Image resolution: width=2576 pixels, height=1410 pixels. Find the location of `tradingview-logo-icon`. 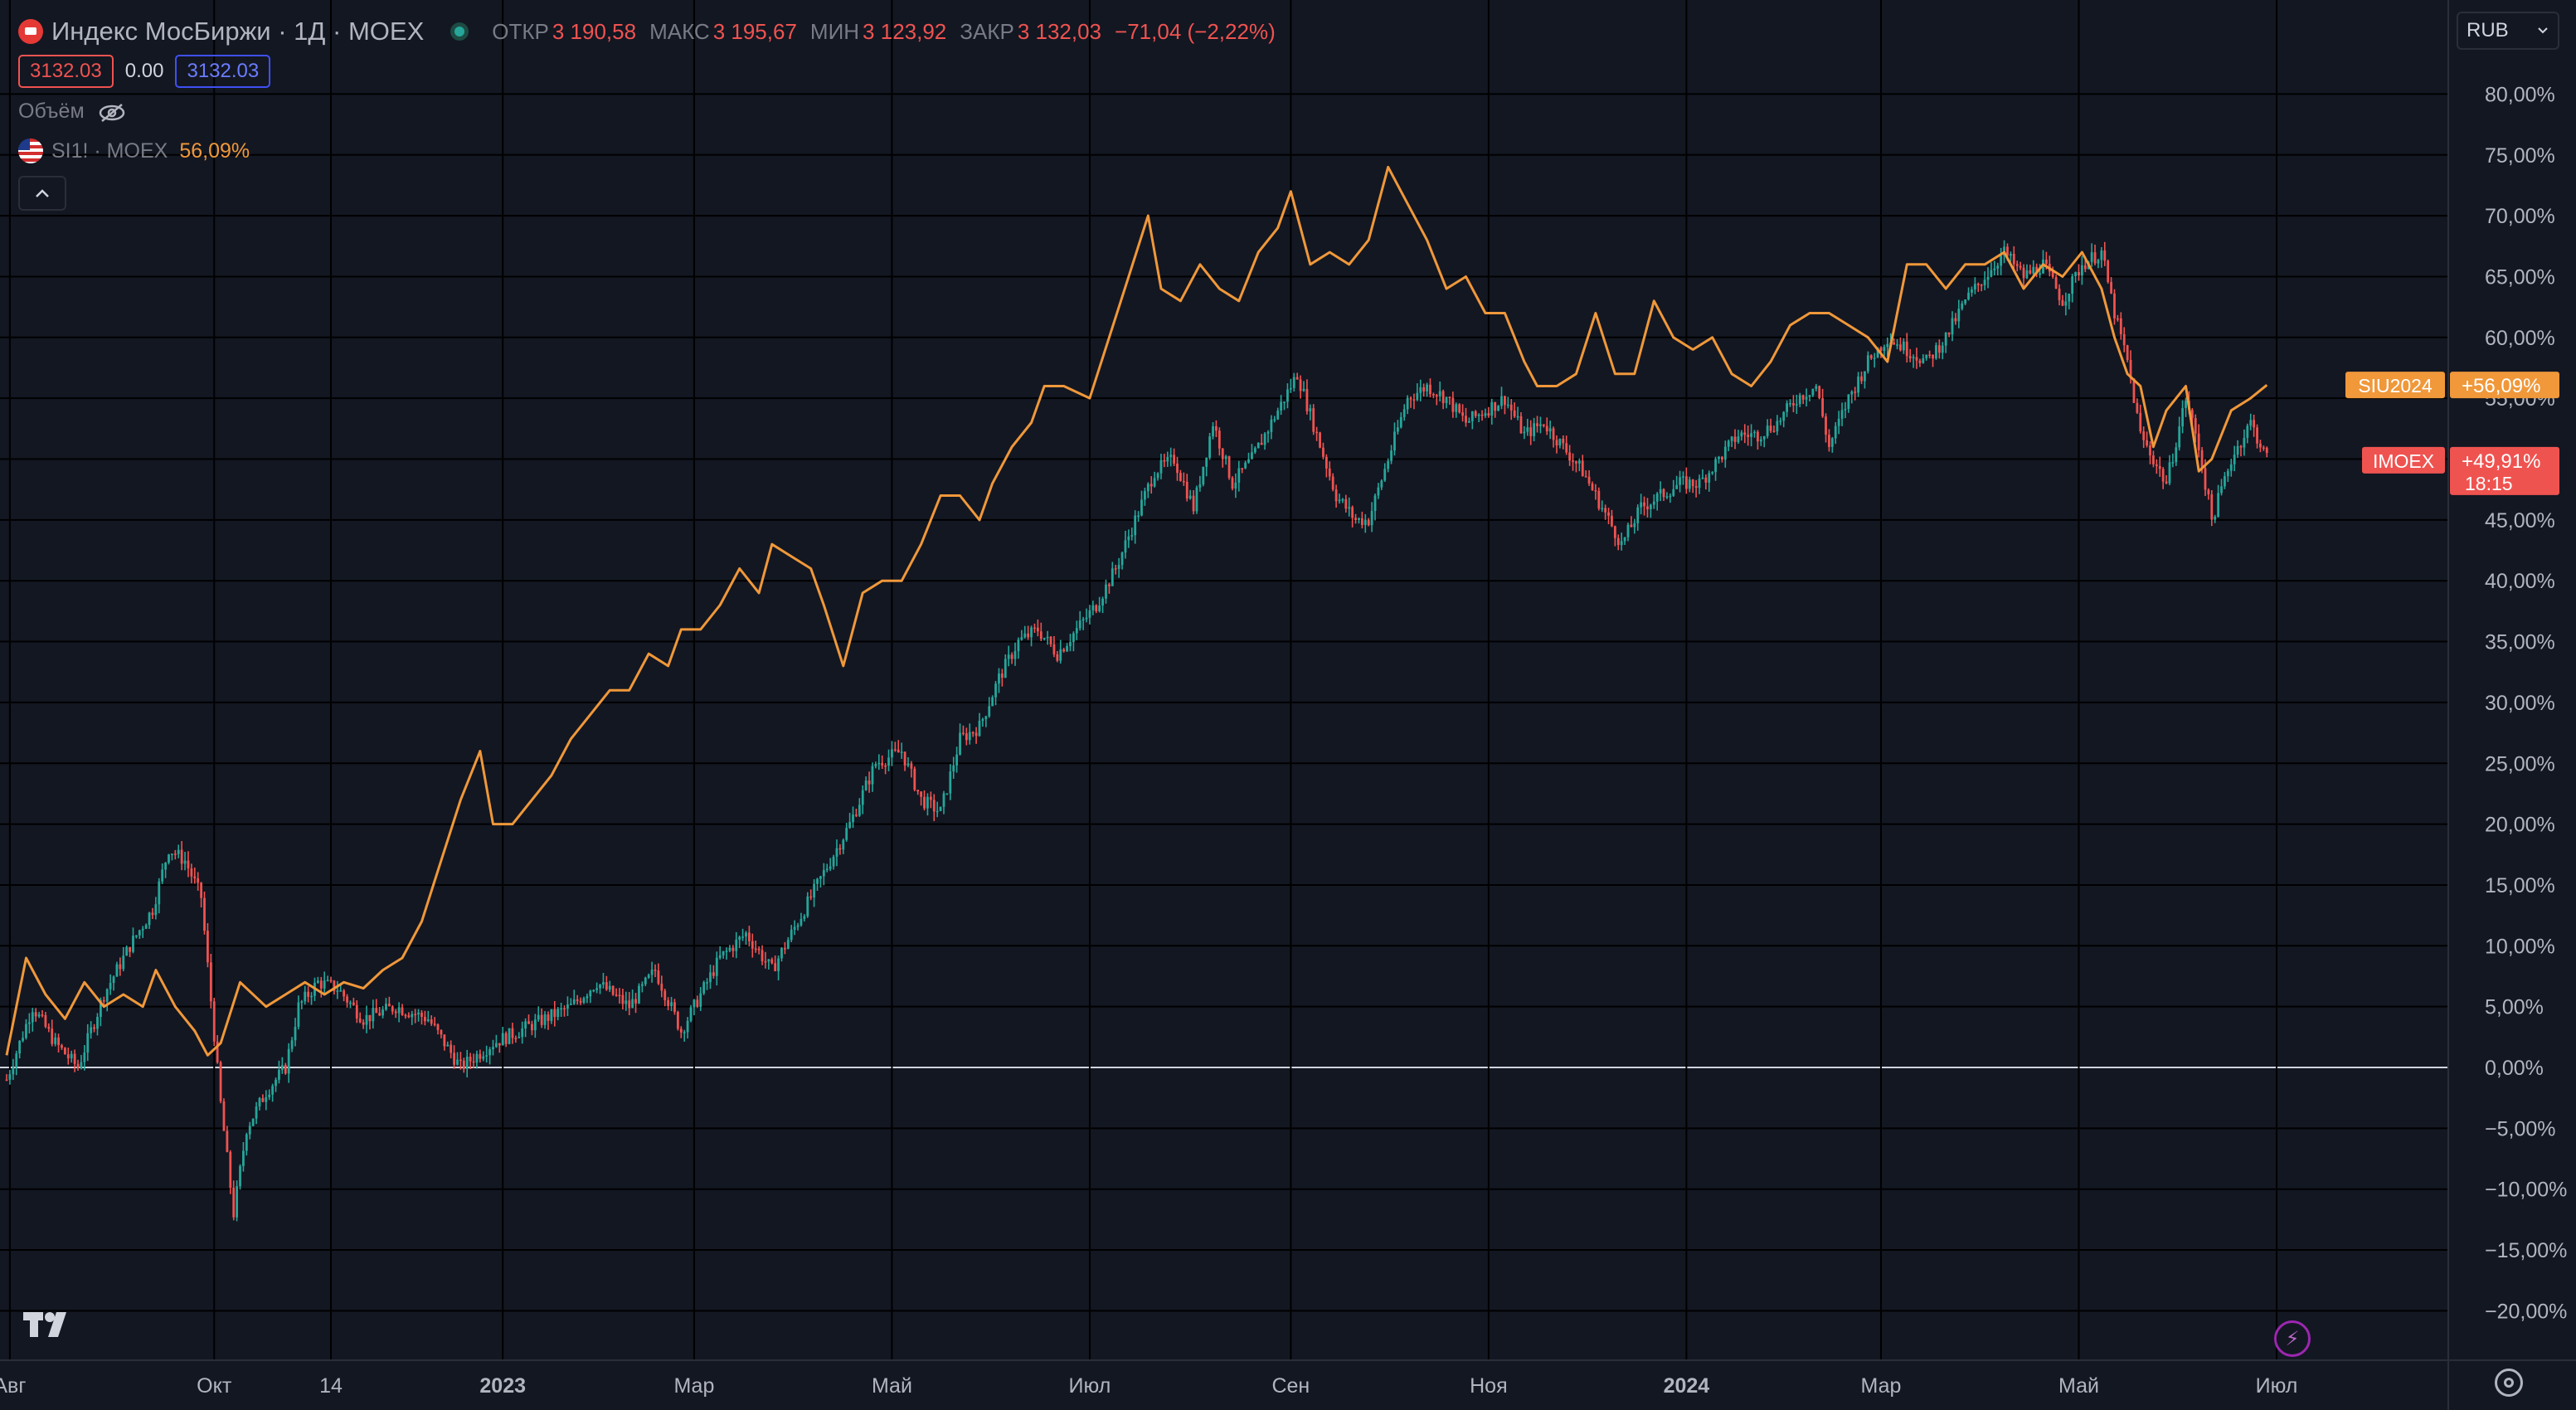

tradingview-logo-icon is located at coordinates (49, 1326).